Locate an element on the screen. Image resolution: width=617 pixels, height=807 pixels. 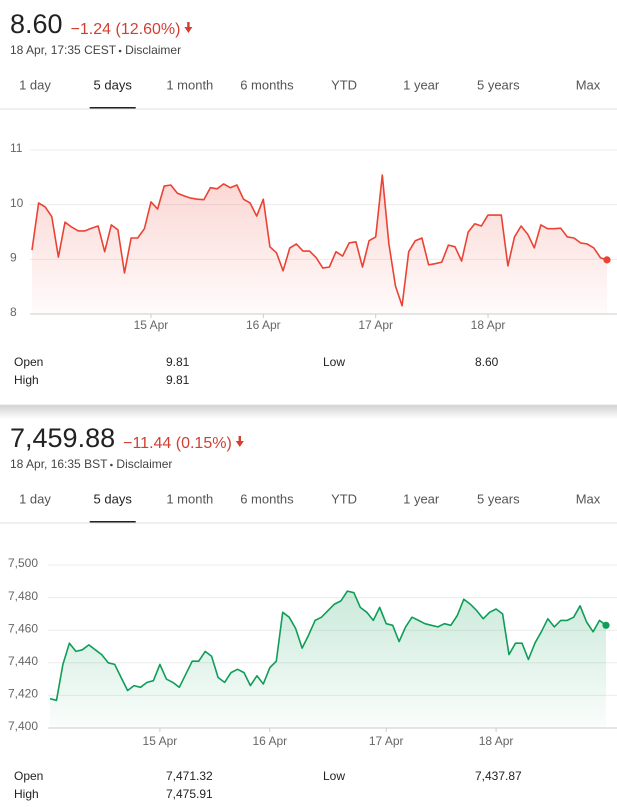
stat-value: 8.60 is located at coordinates (487, 362).